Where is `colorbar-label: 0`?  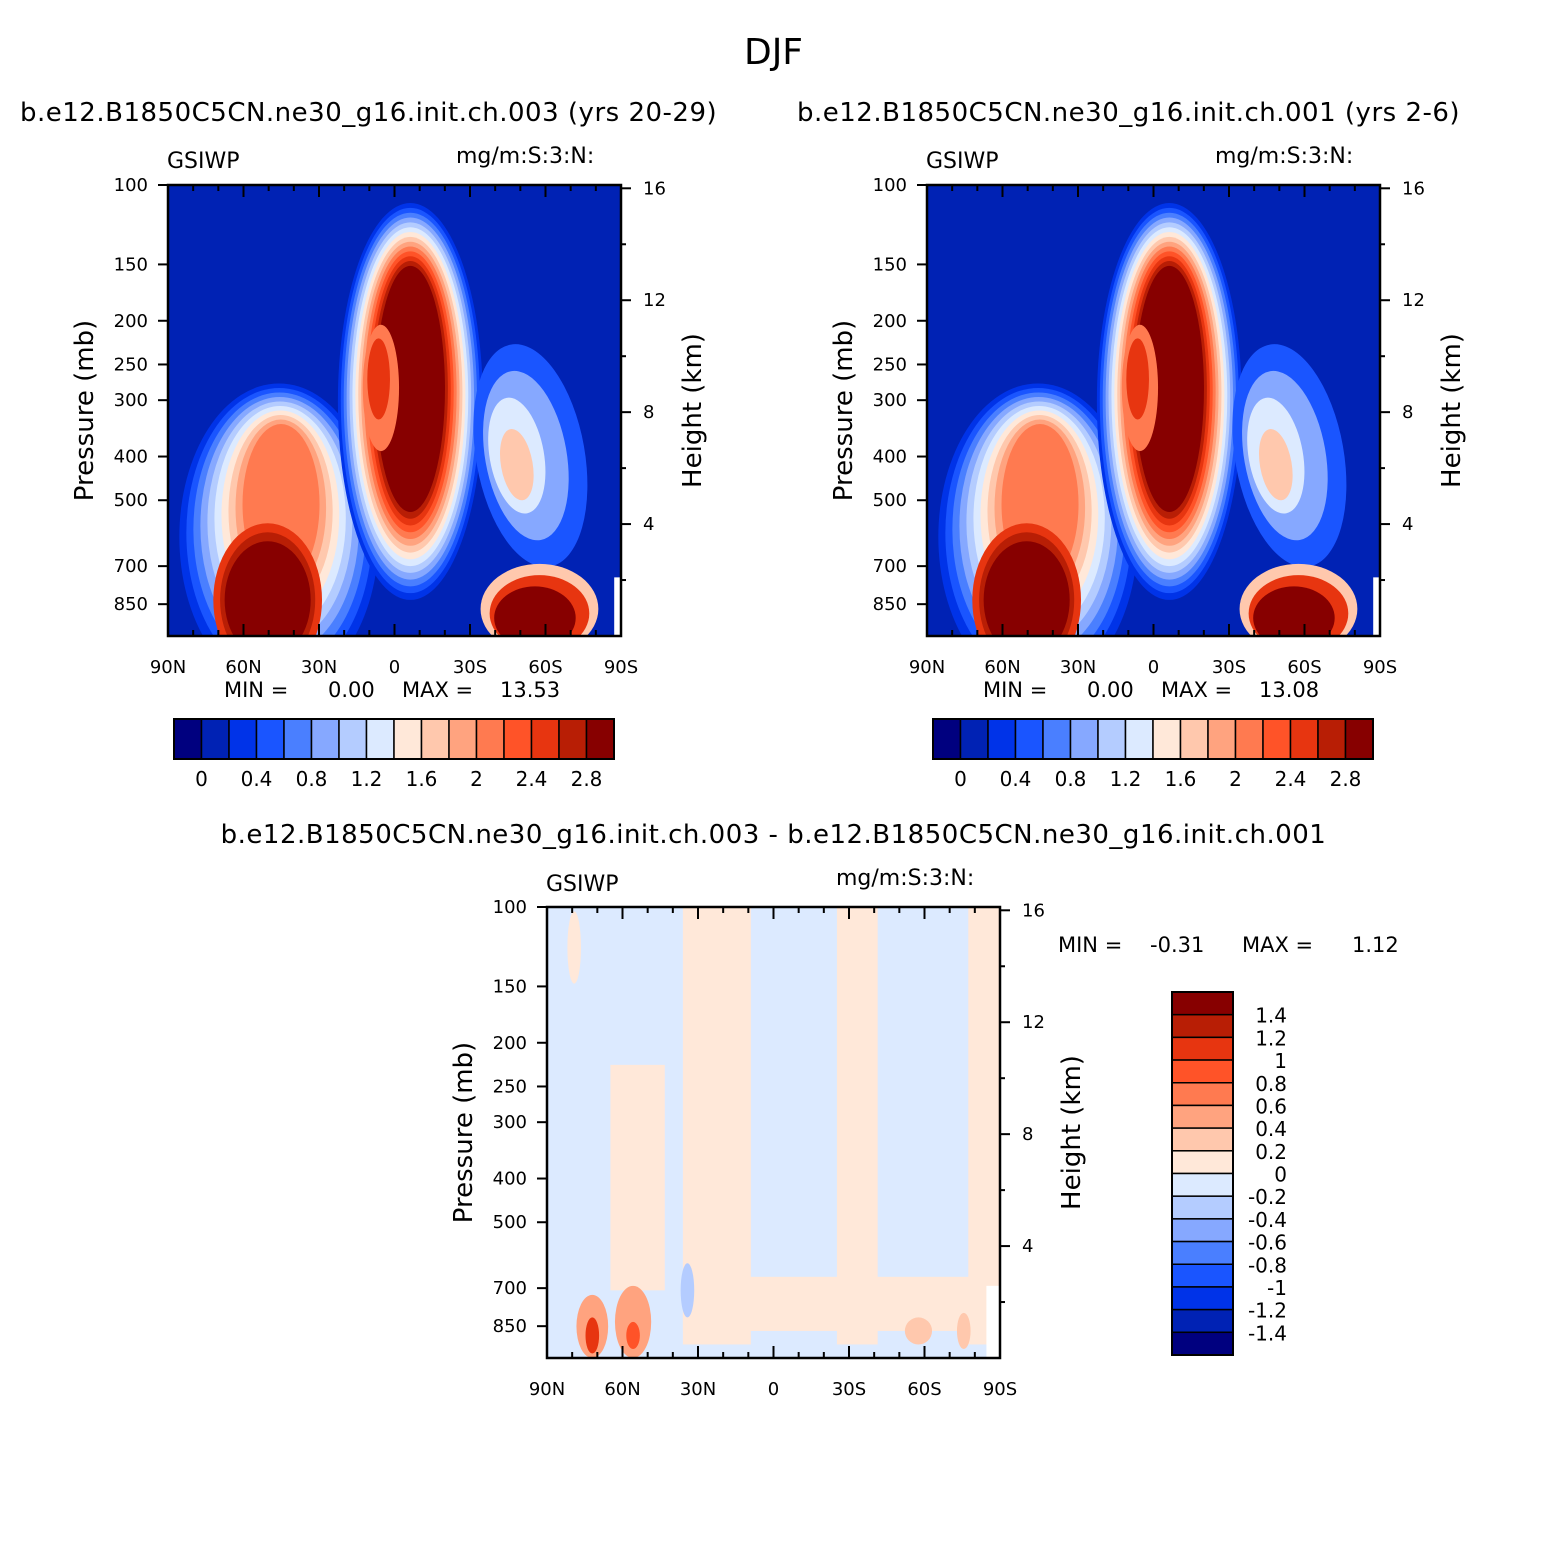
colorbar-label: 0 is located at coordinates (201, 779).